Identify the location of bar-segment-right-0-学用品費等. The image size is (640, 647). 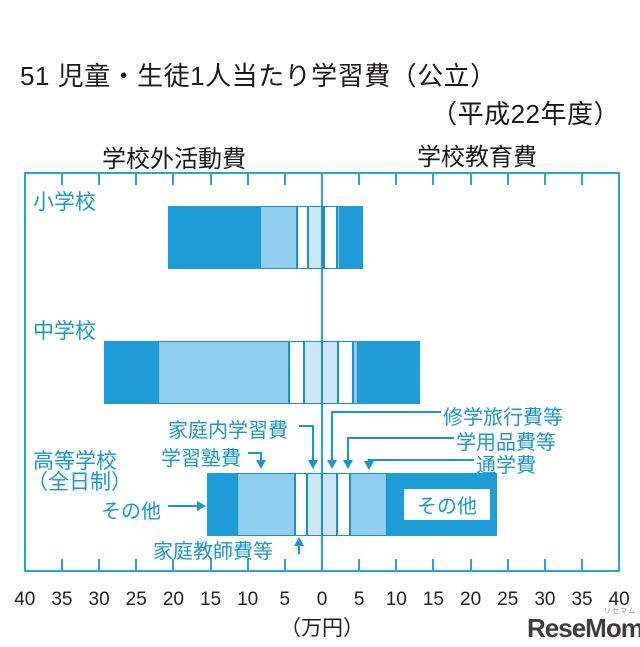
(330, 237).